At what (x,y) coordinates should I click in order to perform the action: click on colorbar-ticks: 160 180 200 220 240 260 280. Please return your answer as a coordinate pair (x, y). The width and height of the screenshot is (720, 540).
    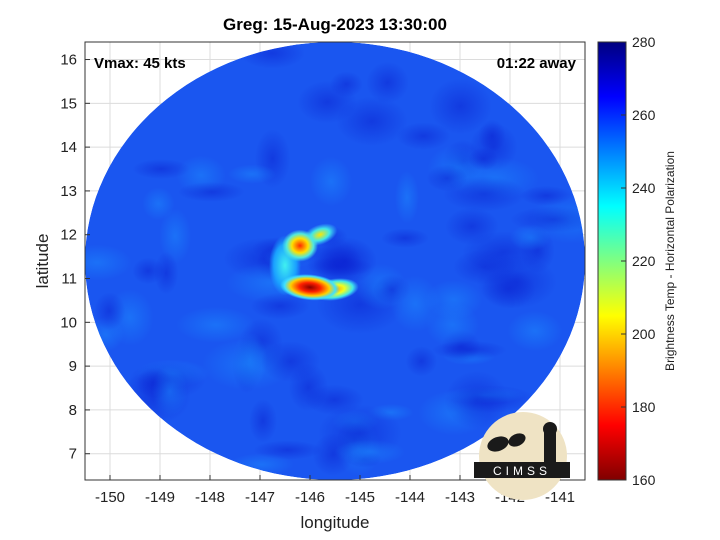
    Looking at the image, I should click on (638, 261).